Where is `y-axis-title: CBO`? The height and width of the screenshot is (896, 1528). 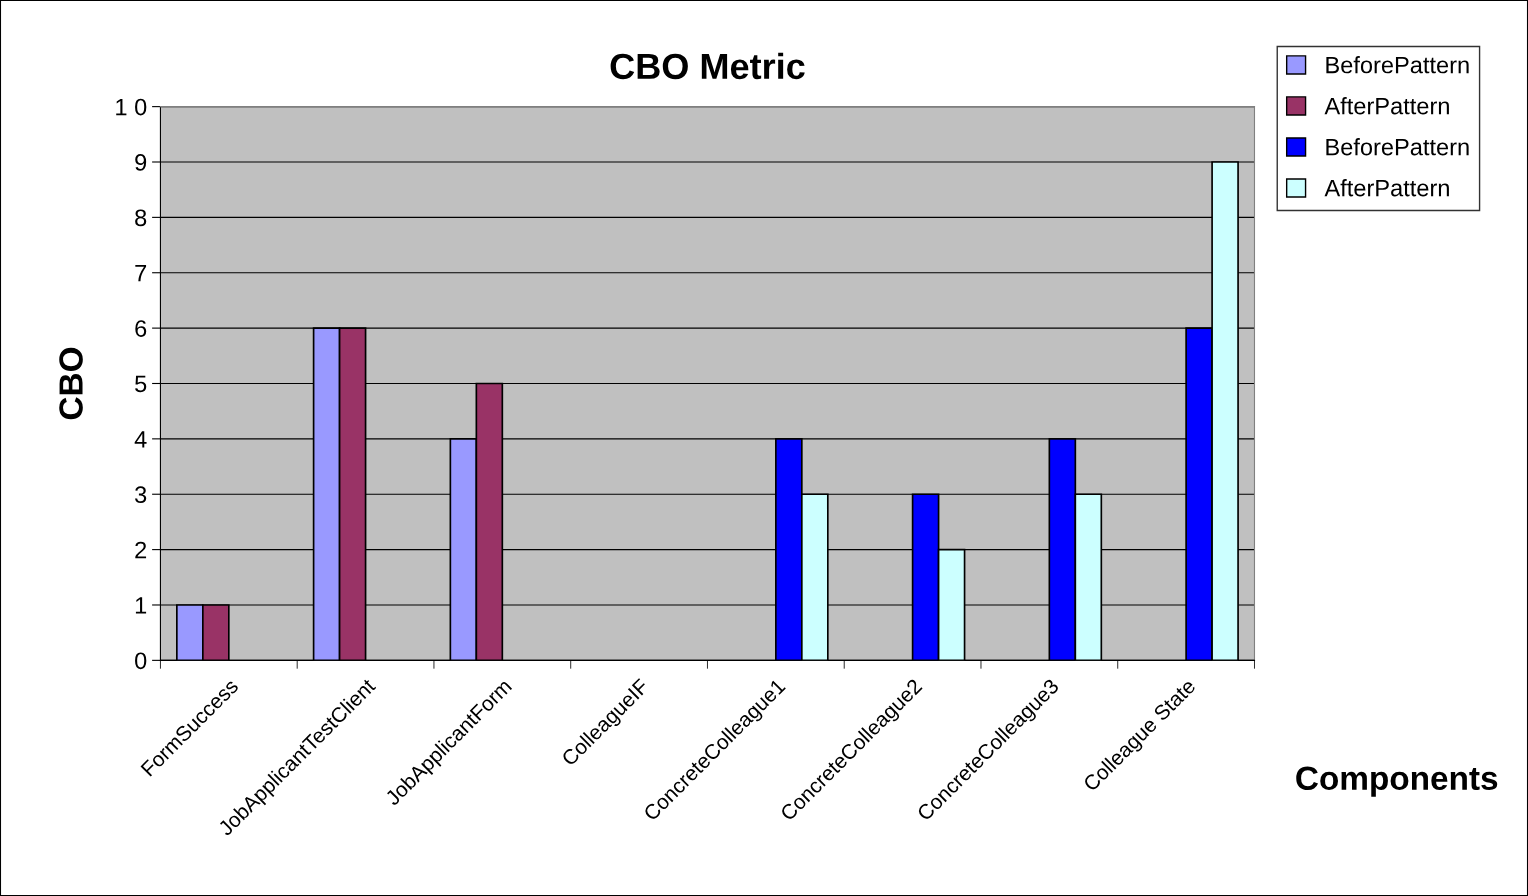
y-axis-title: CBO is located at coordinates (71, 383).